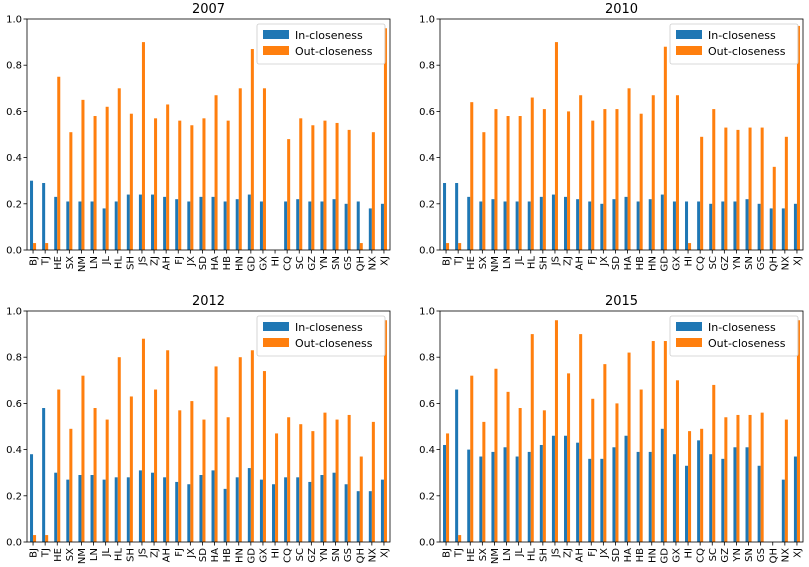 Image resolution: width=809 pixels, height=567 pixels. What do you see at coordinates (216, 172) in the screenshot?
I see `bar-out-HA` at bounding box center [216, 172].